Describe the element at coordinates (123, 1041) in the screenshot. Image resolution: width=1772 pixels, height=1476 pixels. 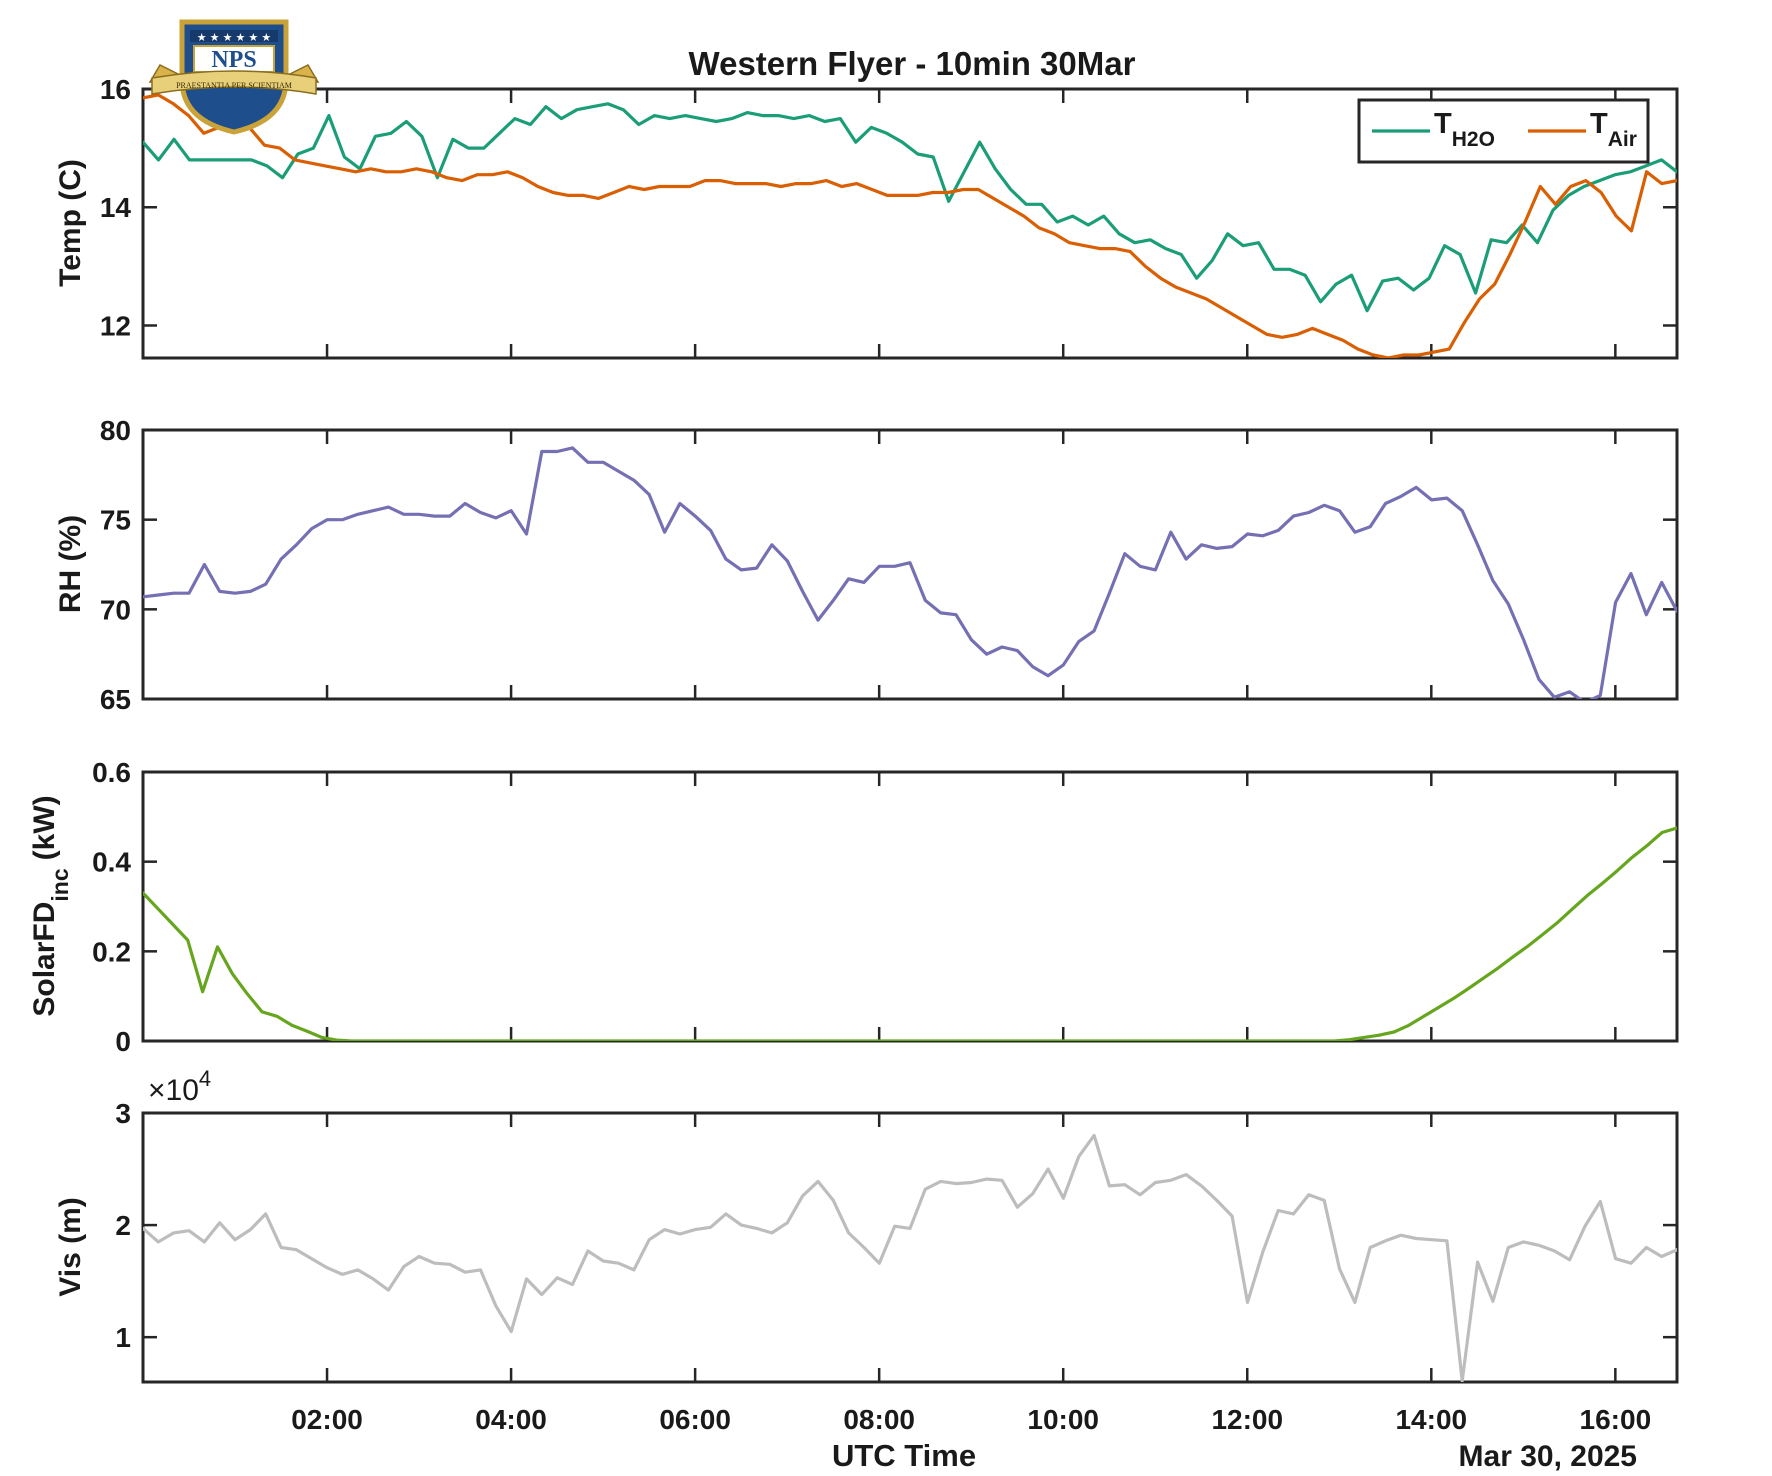
I see `solar-ytick-label: 0` at that location.